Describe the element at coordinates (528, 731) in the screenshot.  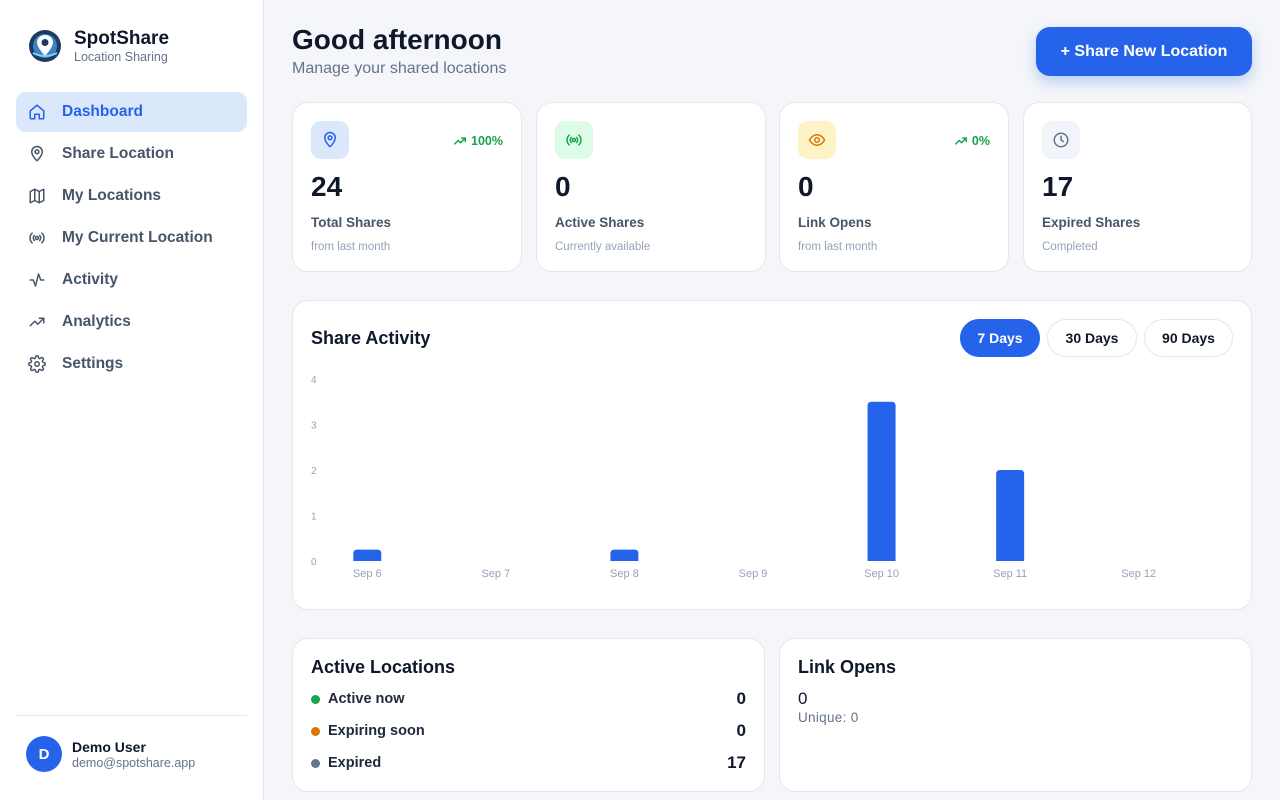
I see `list-item-expiring-soon: Expiring soon 0` at that location.